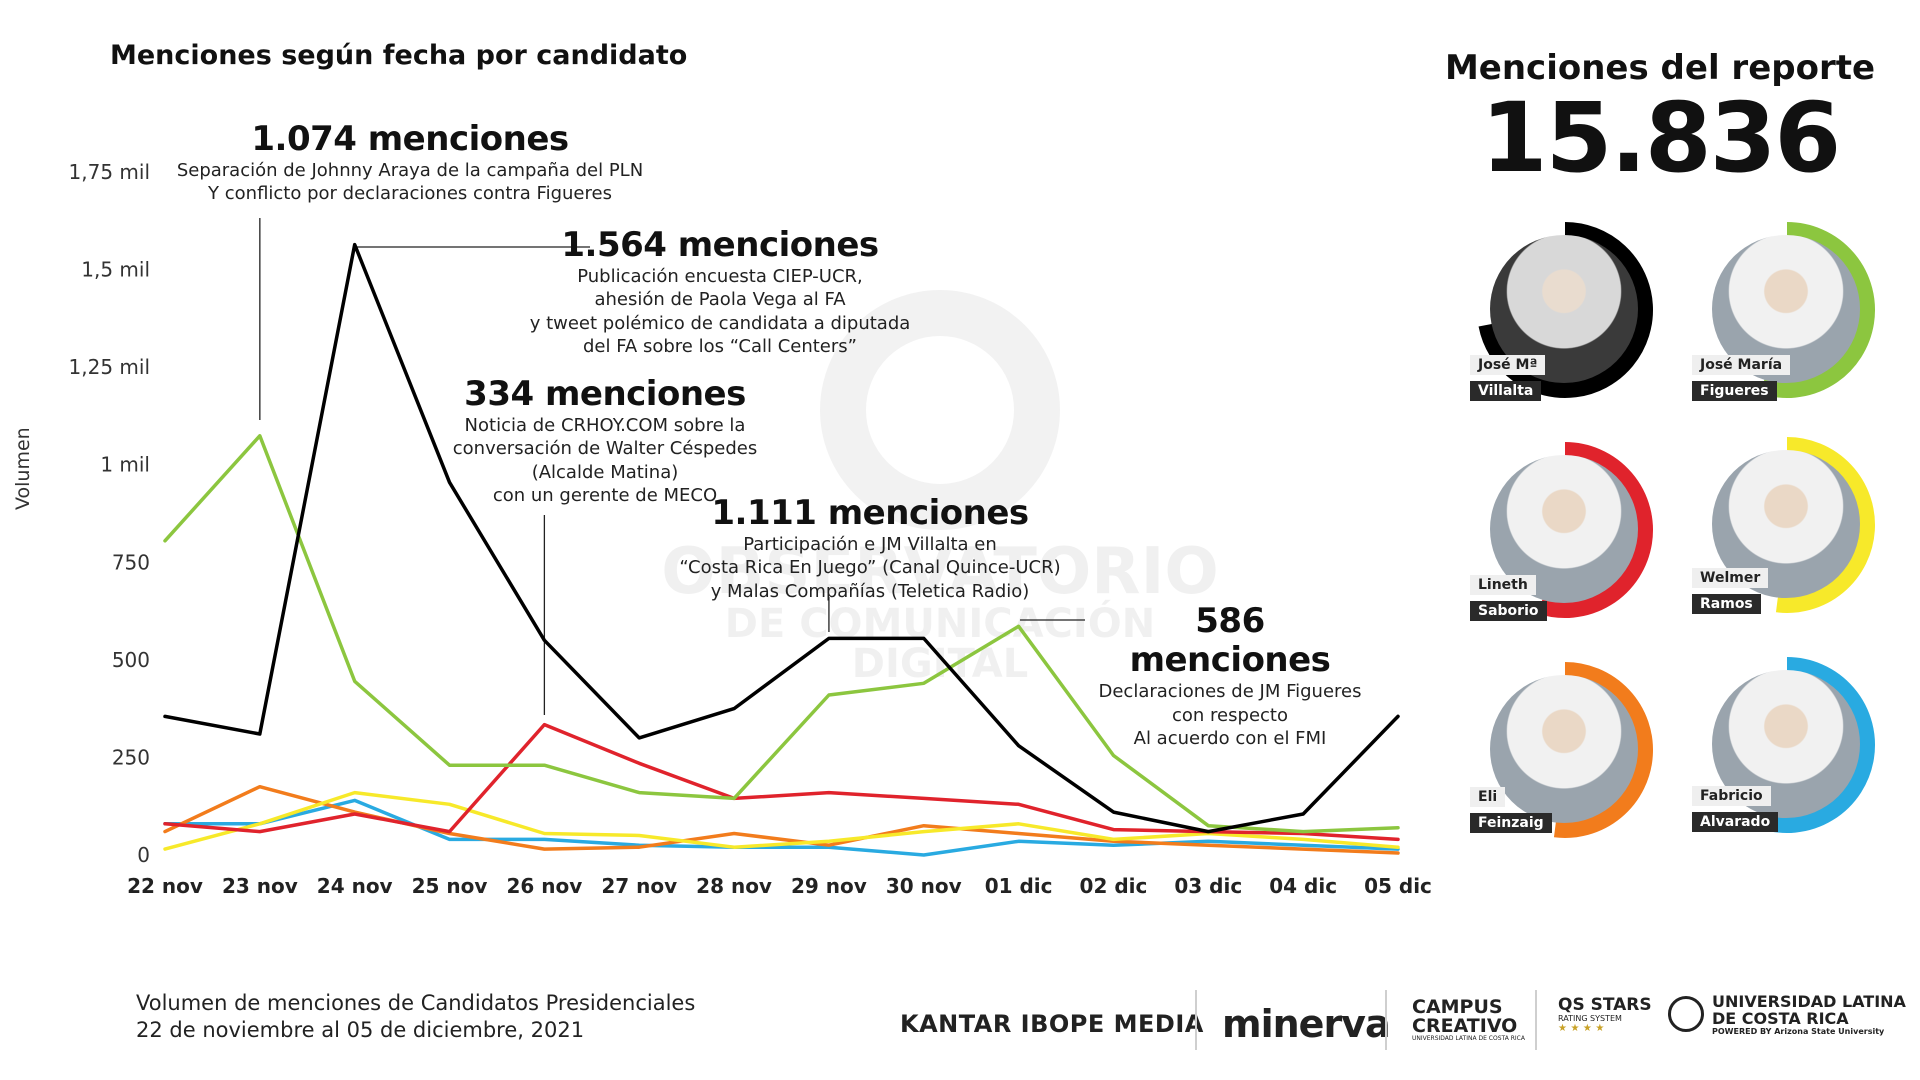 The image size is (1920, 1080). Describe the element at coordinates (870, 545) in the screenshot. I see `annotation-line: Participación e JM Villalta en` at that location.